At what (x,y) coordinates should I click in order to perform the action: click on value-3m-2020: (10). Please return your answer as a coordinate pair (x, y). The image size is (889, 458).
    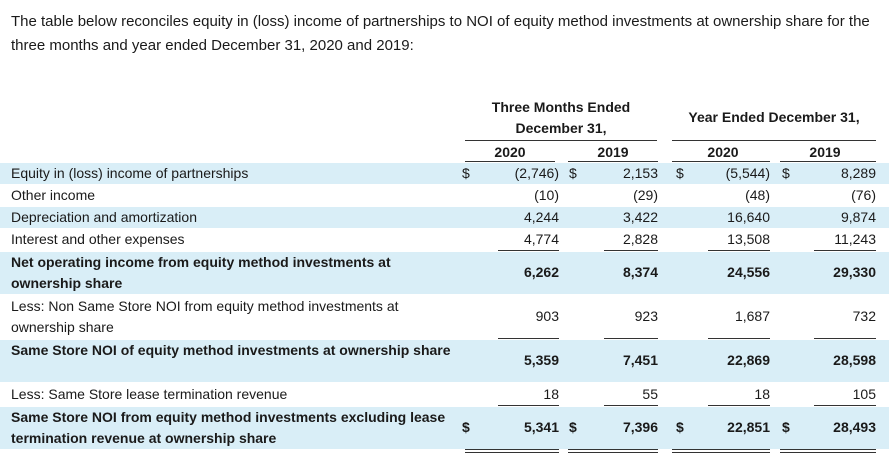
    Looking at the image, I should click on (546, 195).